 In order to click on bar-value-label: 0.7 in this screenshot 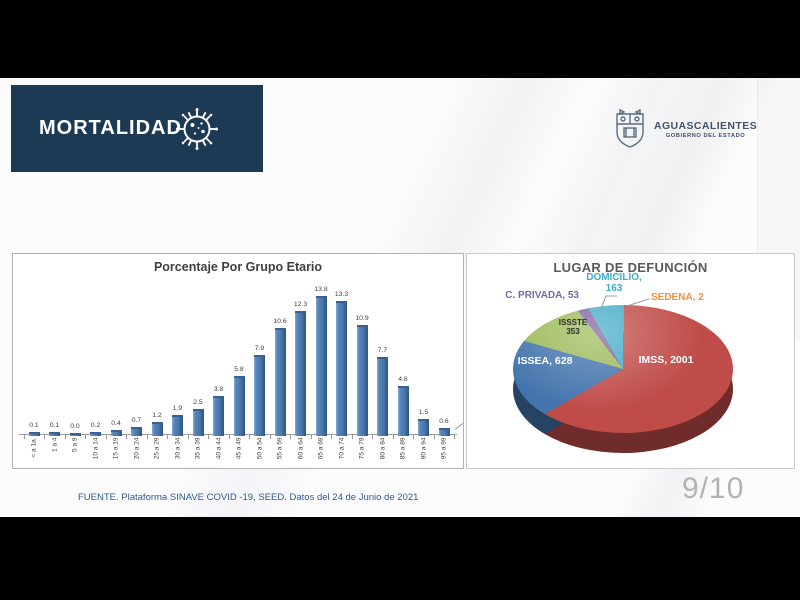, I will do `click(136, 420)`.